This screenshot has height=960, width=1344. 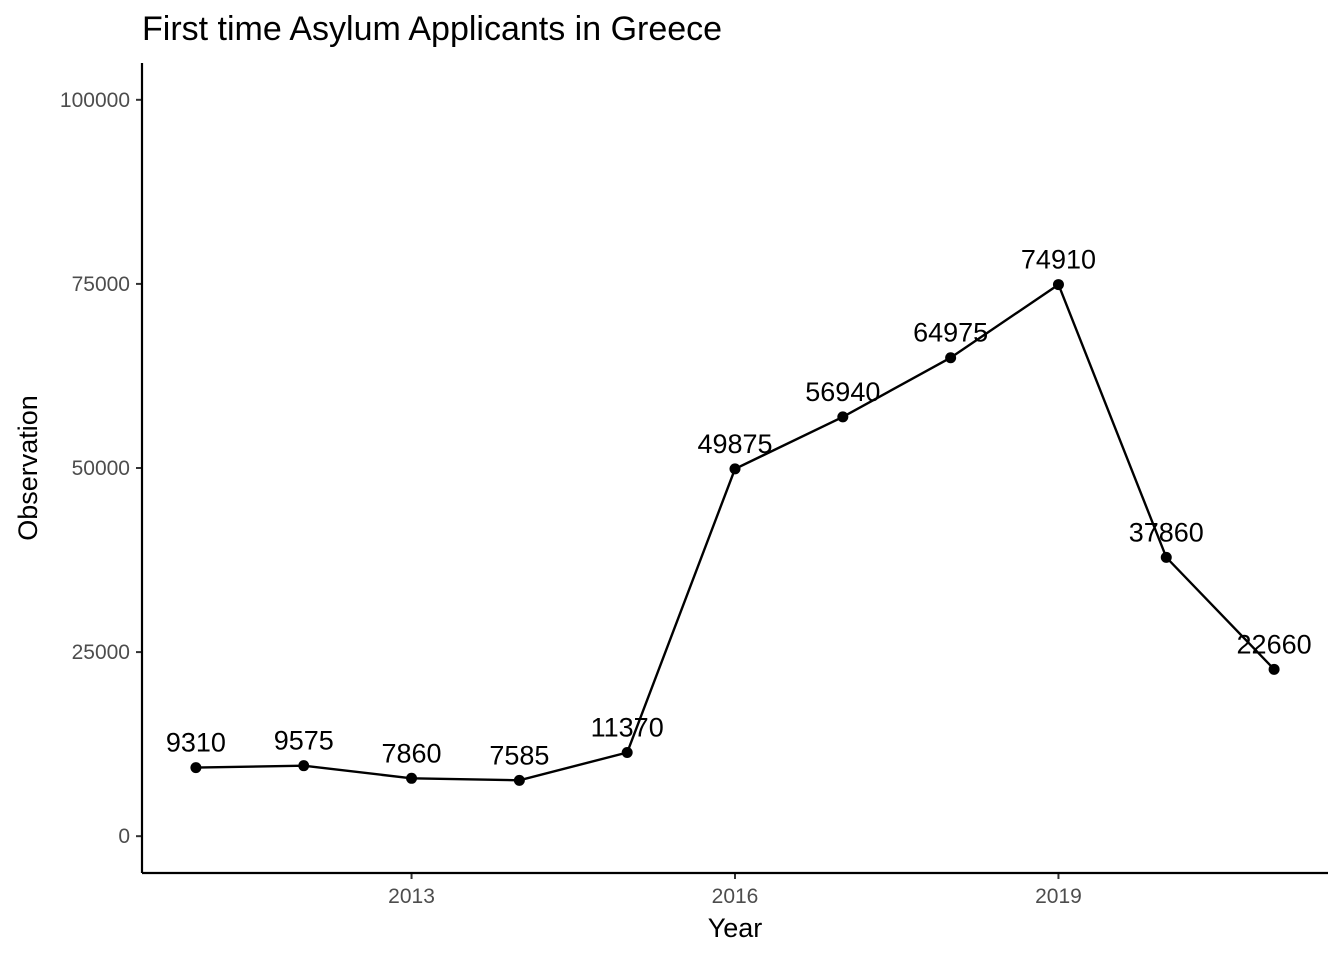 What do you see at coordinates (1058, 260) in the screenshot?
I see `data-label: 74910` at bounding box center [1058, 260].